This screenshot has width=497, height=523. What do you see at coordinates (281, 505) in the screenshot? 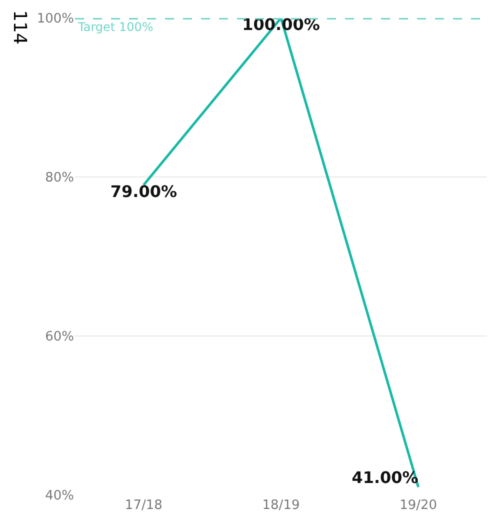
I see `x-tick-label: 18/19` at bounding box center [281, 505].